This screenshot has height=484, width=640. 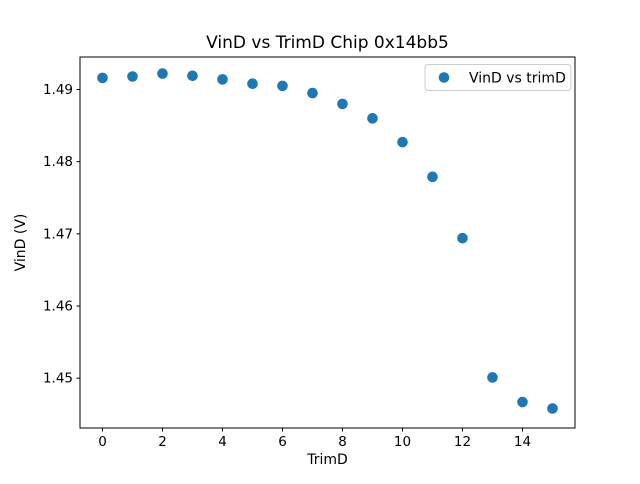 I want to click on legend-frame, so click(x=498, y=77).